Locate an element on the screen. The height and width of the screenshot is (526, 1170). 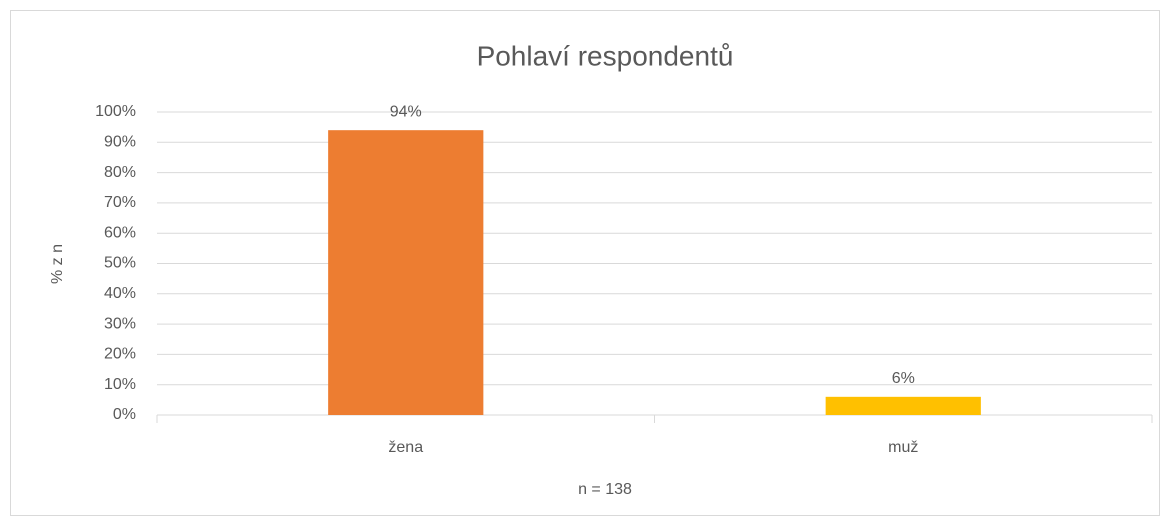
y-tick-label: 50% is located at coordinates (120, 263).